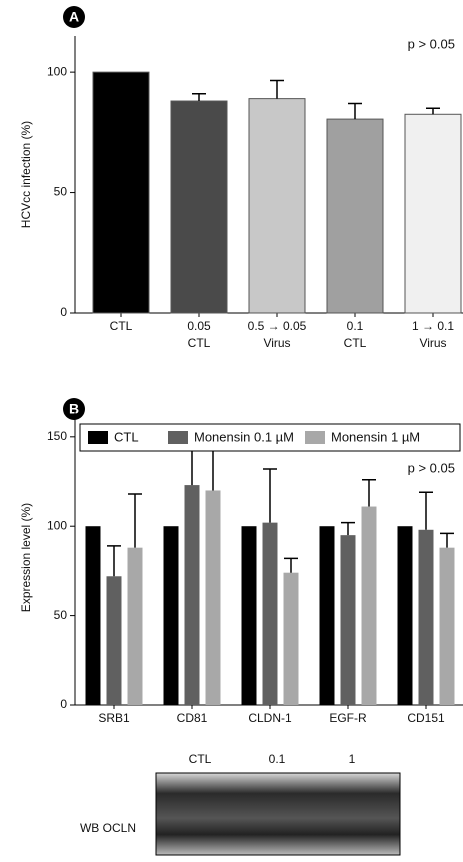 The height and width of the screenshot is (862, 463). Describe the element at coordinates (26, 557) in the screenshot. I see `y-axis-label: Expression level (%)` at that location.